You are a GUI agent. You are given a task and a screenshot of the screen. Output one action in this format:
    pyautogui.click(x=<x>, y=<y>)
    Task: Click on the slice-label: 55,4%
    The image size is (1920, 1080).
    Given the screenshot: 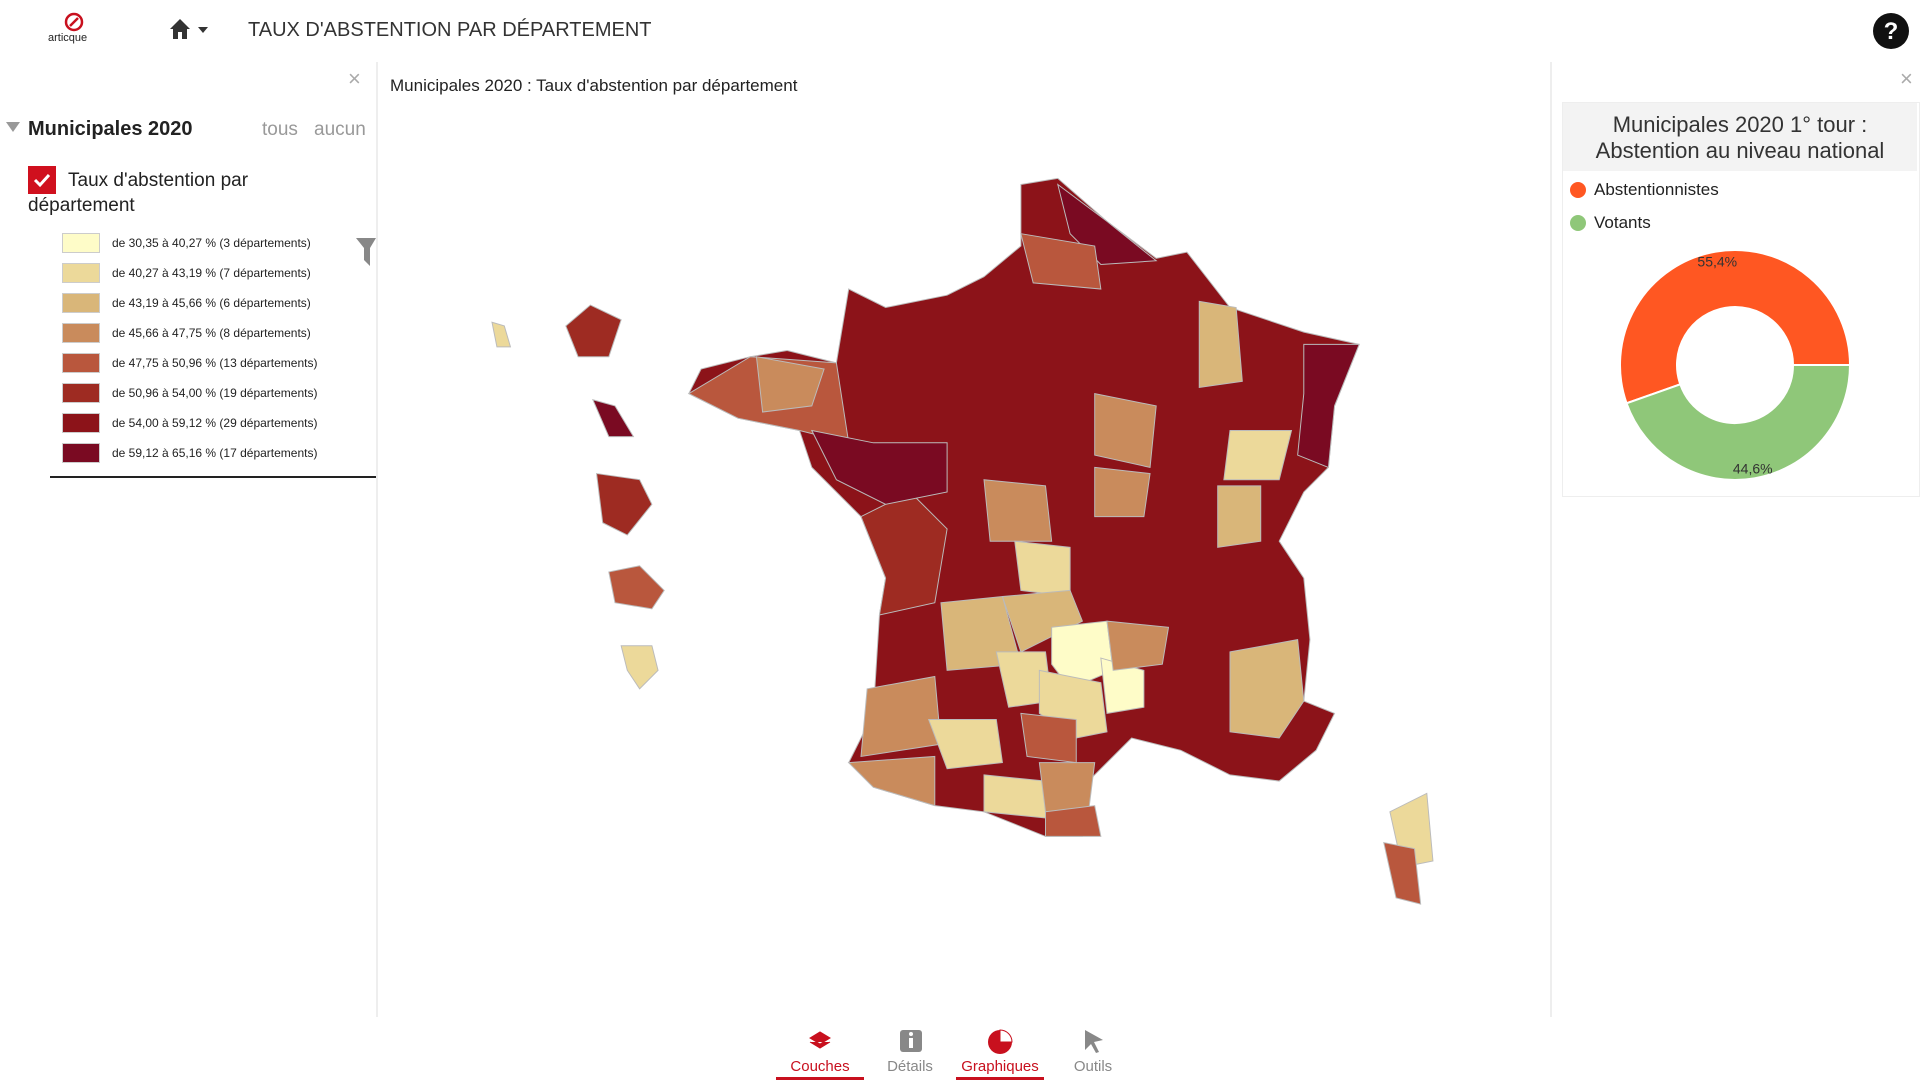 What is the action you would take?
    pyautogui.click(x=1717, y=262)
    